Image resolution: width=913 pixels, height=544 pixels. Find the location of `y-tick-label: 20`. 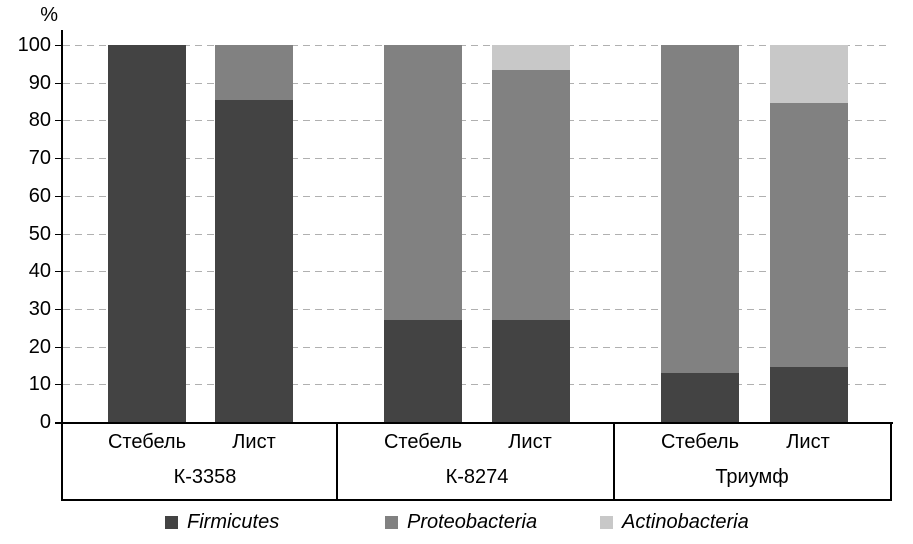

y-tick-label: 20 is located at coordinates (39, 346).